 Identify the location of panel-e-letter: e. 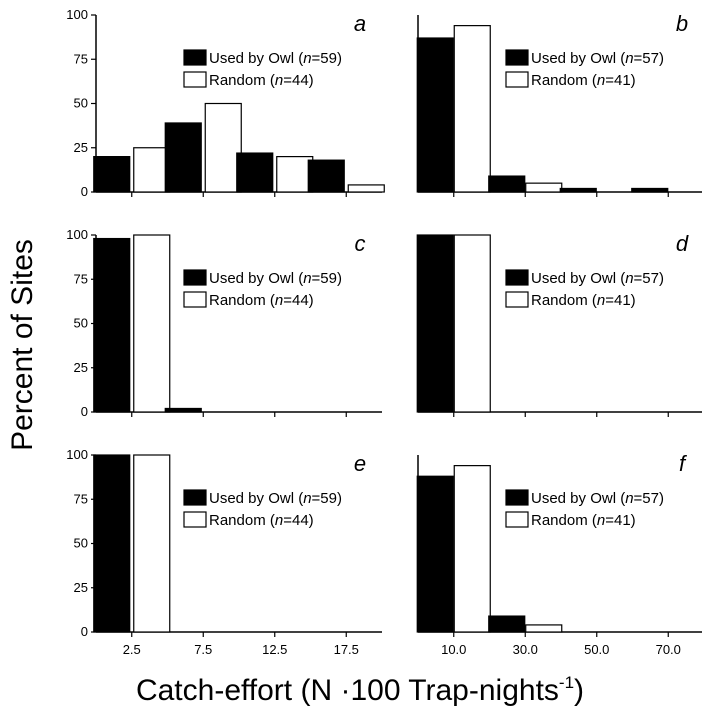
(360, 463).